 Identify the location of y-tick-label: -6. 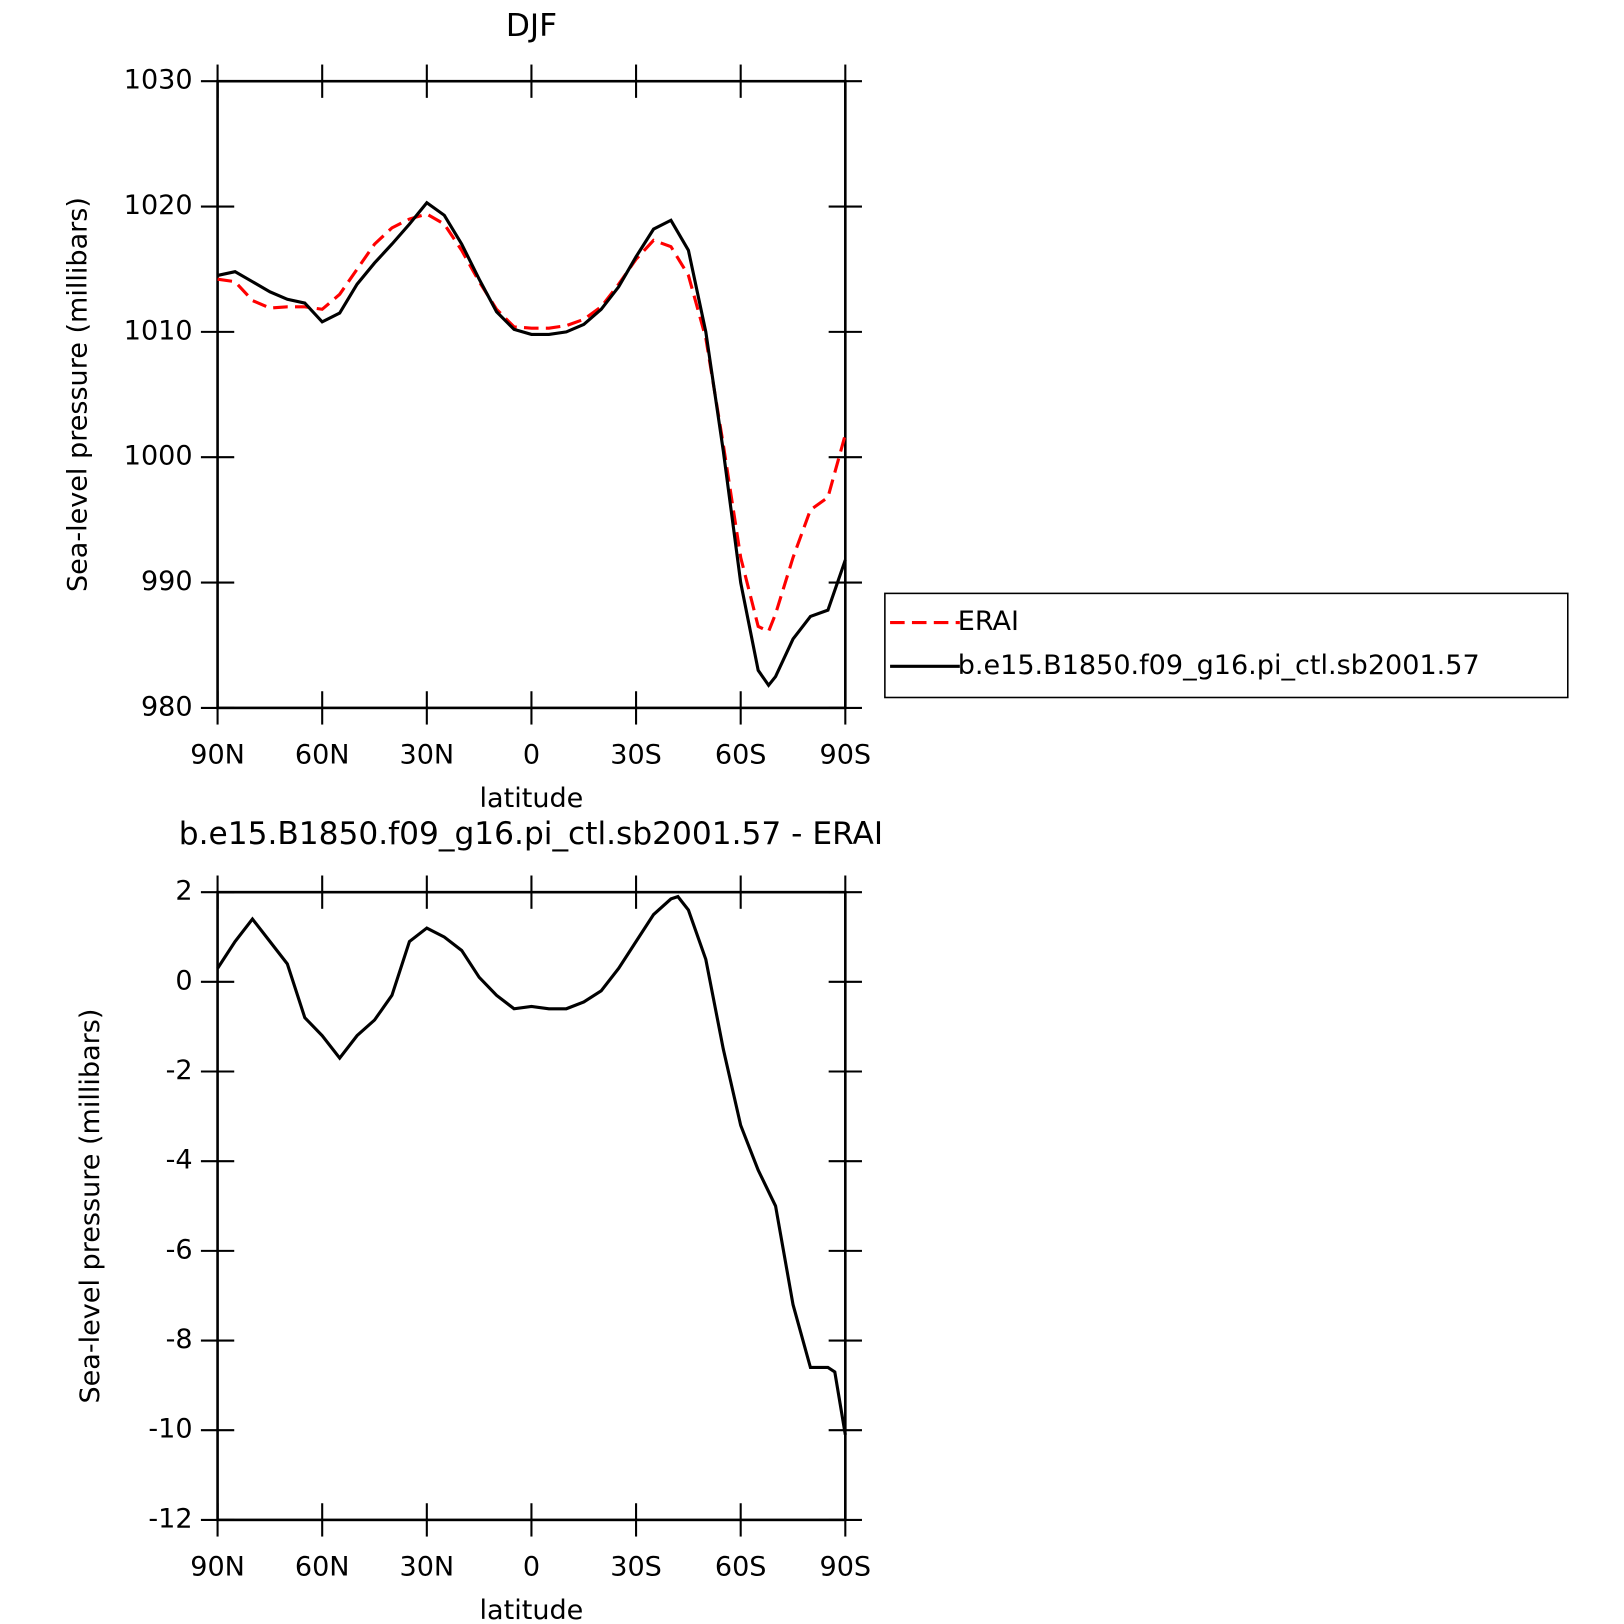
(179, 1249).